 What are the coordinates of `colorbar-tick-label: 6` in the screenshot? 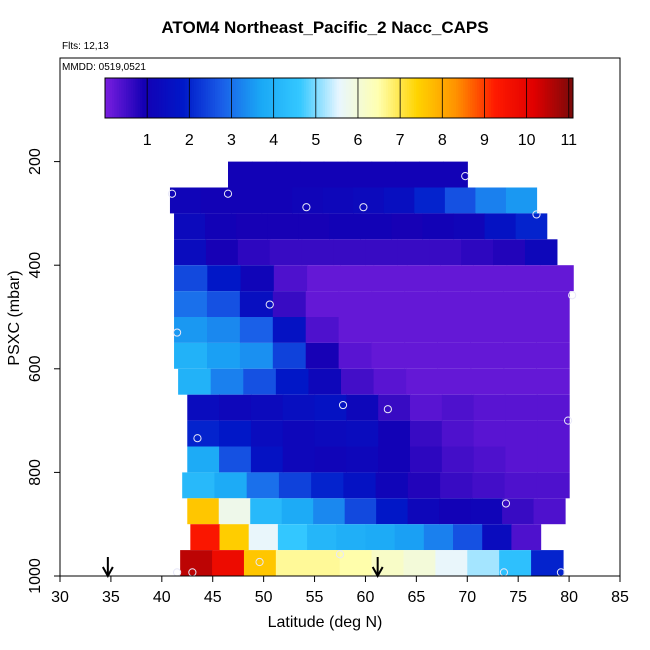 It's located at (358, 140).